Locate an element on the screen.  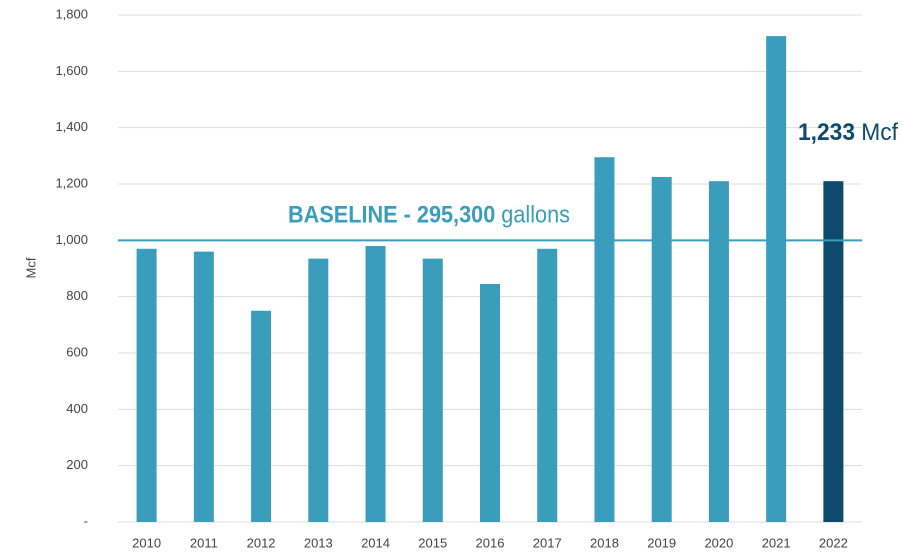
annotation-value: 1,233 is located at coordinates (826, 132).